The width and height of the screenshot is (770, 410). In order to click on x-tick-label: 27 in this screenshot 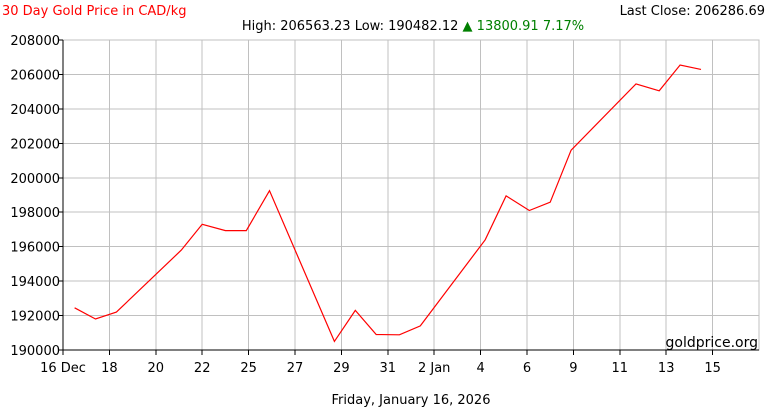, I will do `click(295, 368)`.